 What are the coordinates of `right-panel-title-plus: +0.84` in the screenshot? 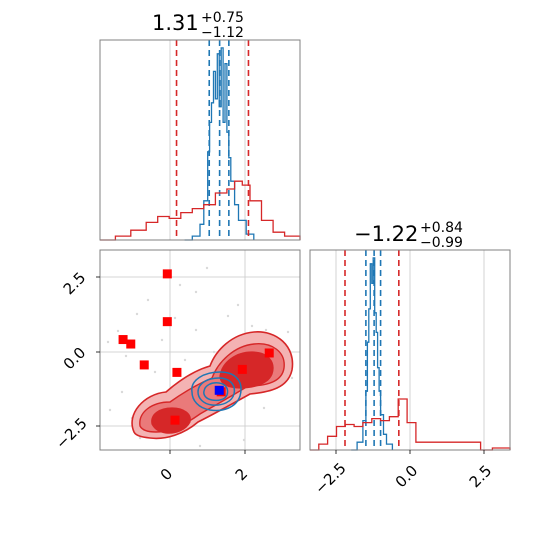 It's located at (441, 228).